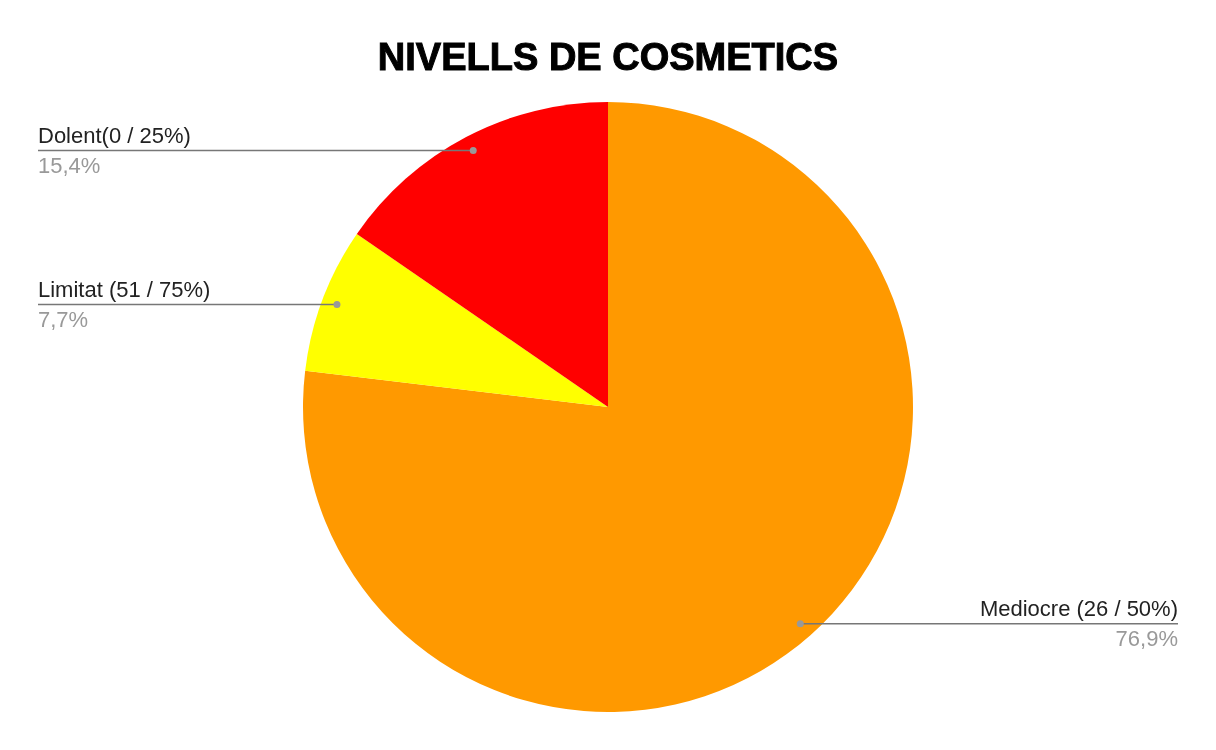 The image size is (1216, 750). I want to click on slice-label: Mediocre (26 / 50%), so click(1078, 608).